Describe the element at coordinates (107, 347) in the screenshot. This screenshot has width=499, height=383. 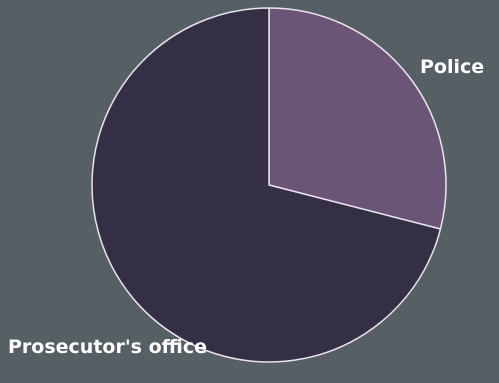
I see `slice-label-prosecutors-office: Prosecutor's office` at that location.